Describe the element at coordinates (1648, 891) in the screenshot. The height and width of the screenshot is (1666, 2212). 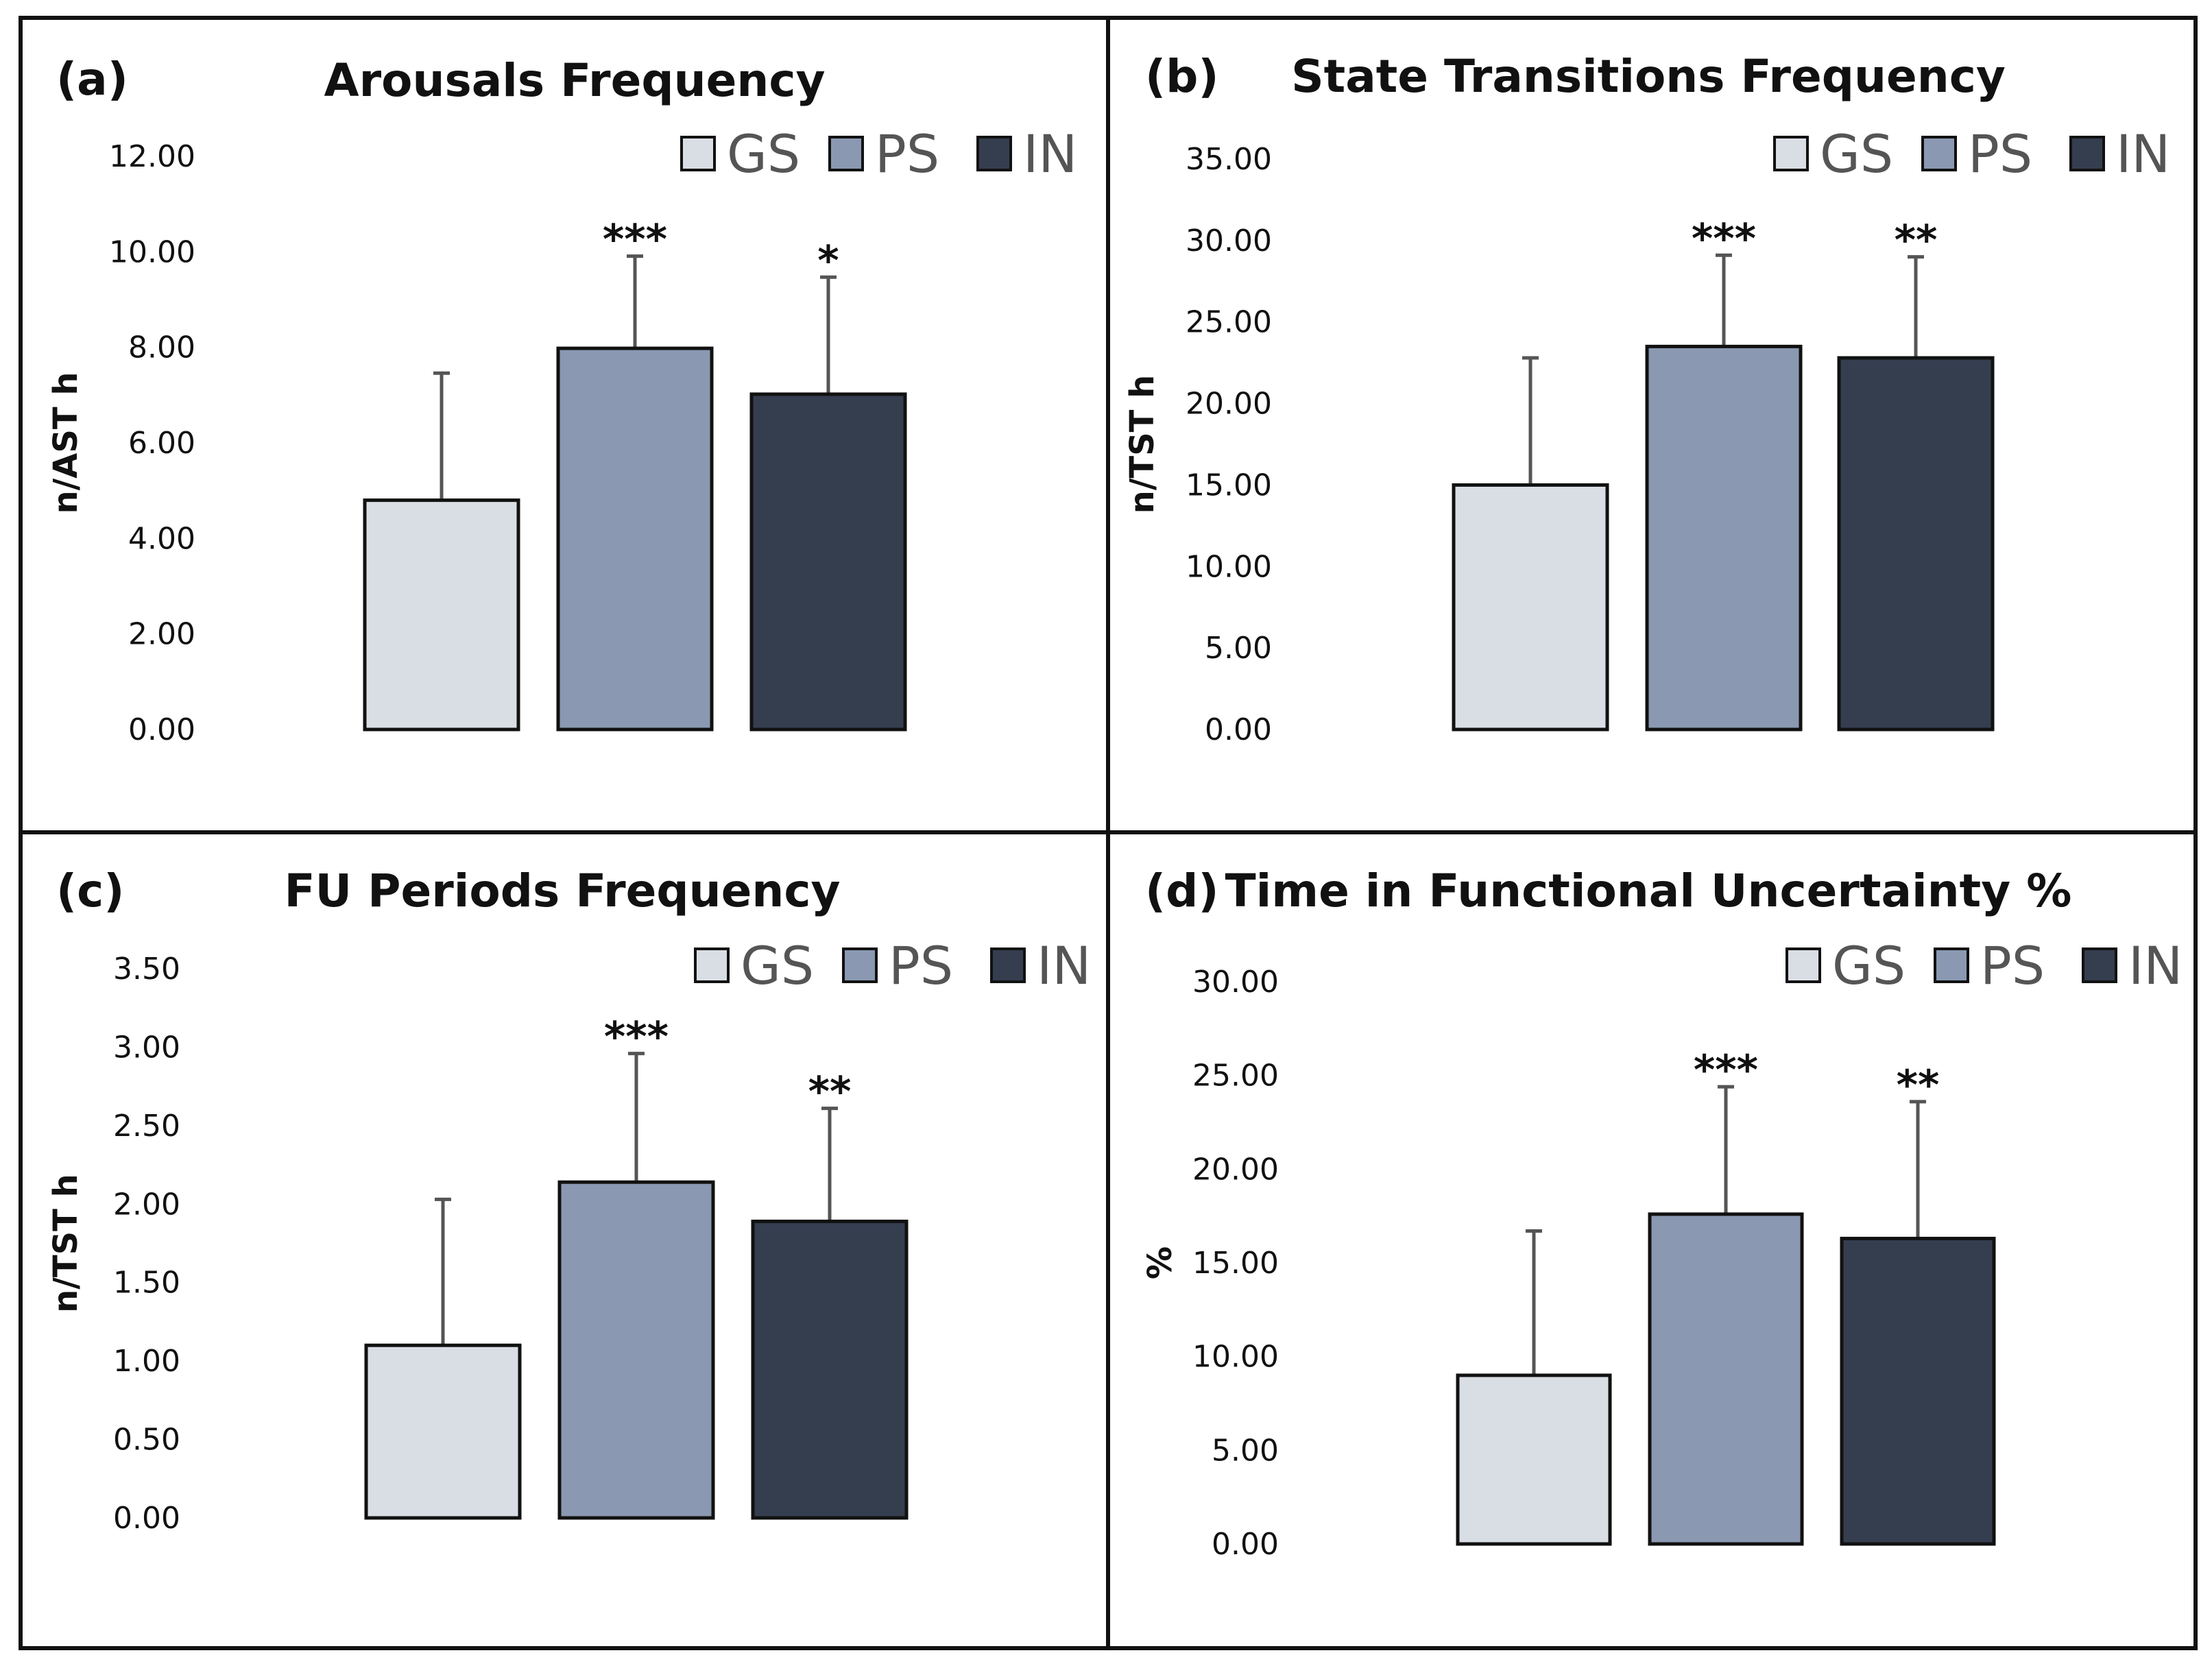
I see `chart-title: Time in Functional Uncertainty %` at that location.